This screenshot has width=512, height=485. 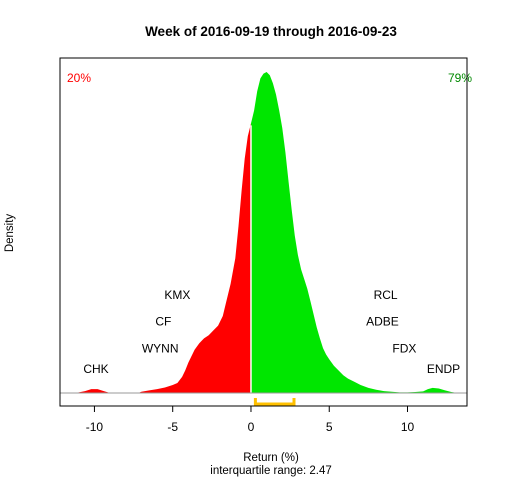 What do you see at coordinates (271, 458) in the screenshot?
I see `x-axis-label: Return (%)` at bounding box center [271, 458].